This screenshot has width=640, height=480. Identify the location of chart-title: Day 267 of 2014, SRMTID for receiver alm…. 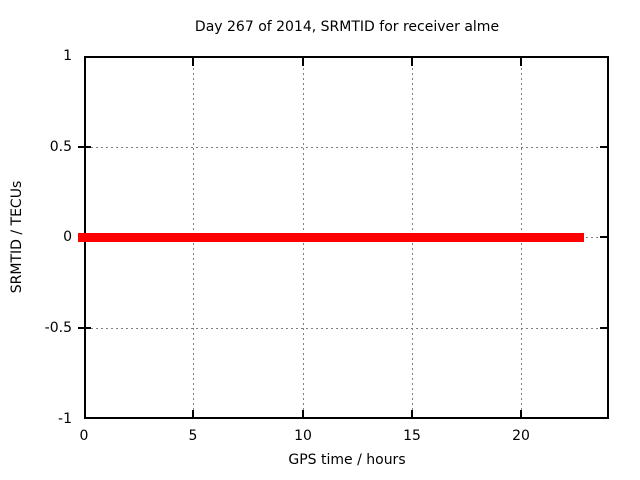
(347, 27).